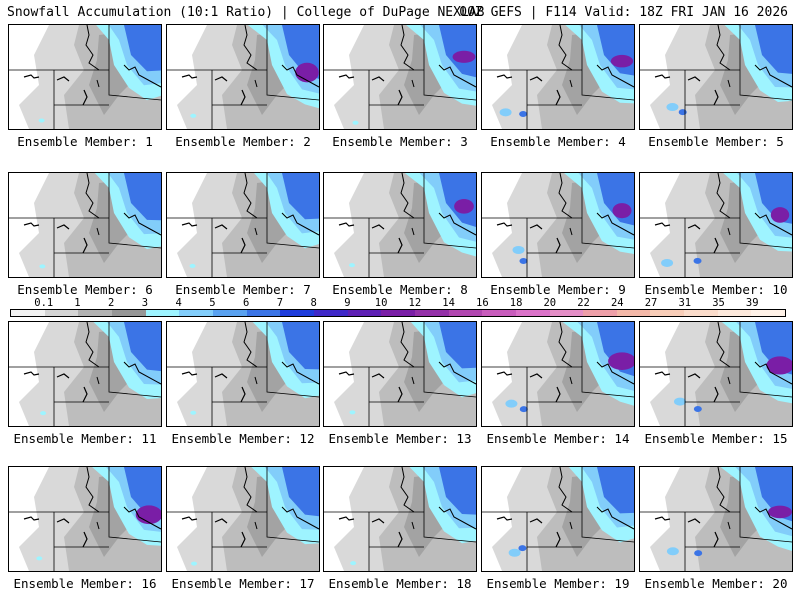  Describe the element at coordinates (400, 289) in the screenshot. I see `ensemble-member-label: Ensemble Member: 8` at that location.